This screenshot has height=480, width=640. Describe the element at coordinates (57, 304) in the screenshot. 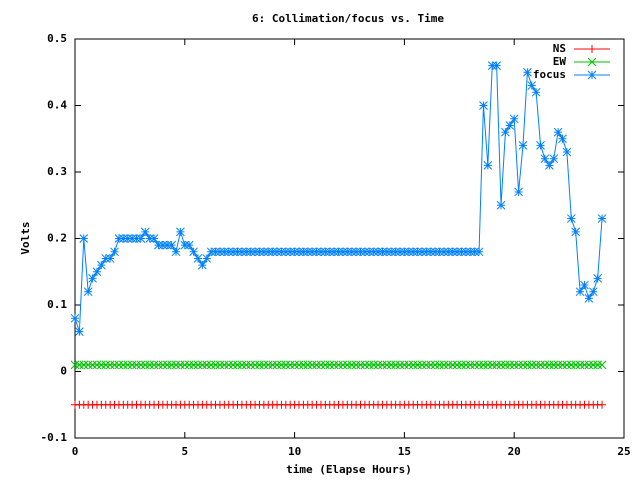

I see `y-tick-label: 0.1` at that location.